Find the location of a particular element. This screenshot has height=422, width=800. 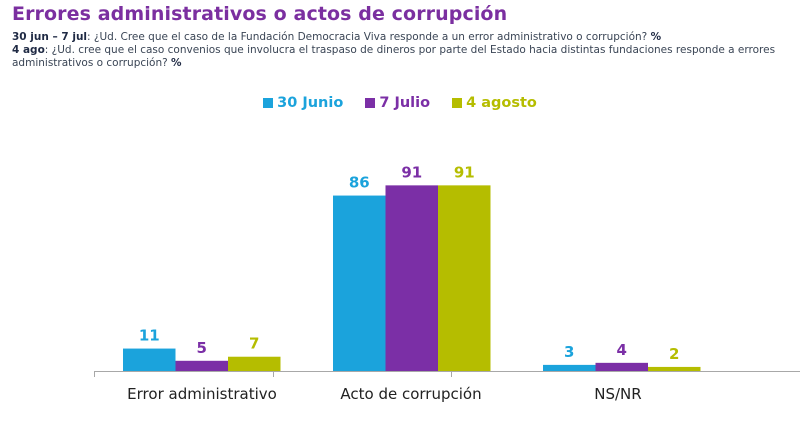

category-label: NS/NR is located at coordinates (617, 394).